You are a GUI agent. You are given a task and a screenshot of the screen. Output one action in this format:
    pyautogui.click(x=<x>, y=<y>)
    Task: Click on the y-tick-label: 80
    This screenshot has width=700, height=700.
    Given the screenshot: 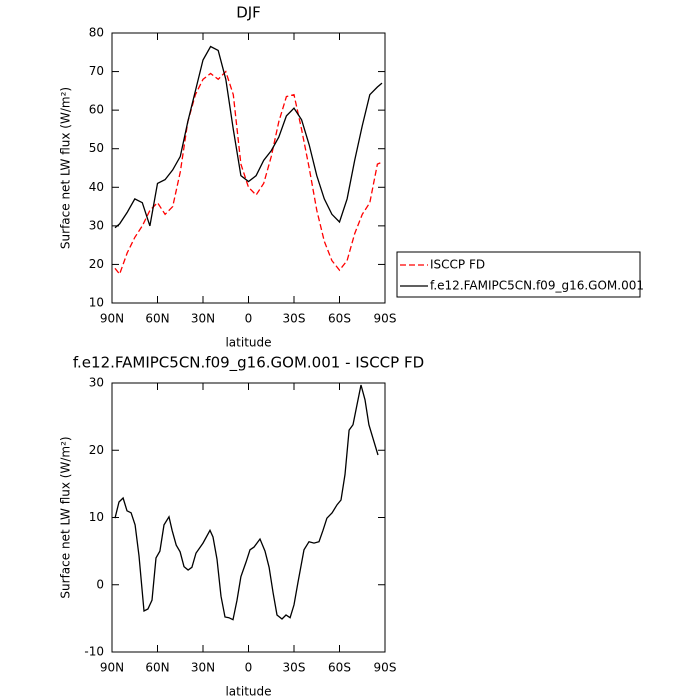 What is the action you would take?
    pyautogui.click(x=96, y=33)
    